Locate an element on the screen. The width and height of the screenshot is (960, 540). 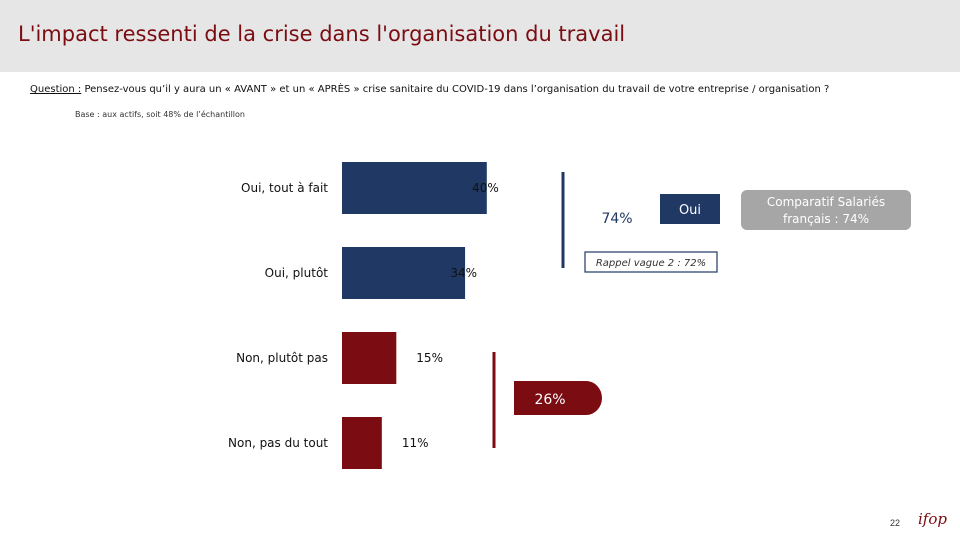
value-label-2: 34% is located at coordinates (463, 273).